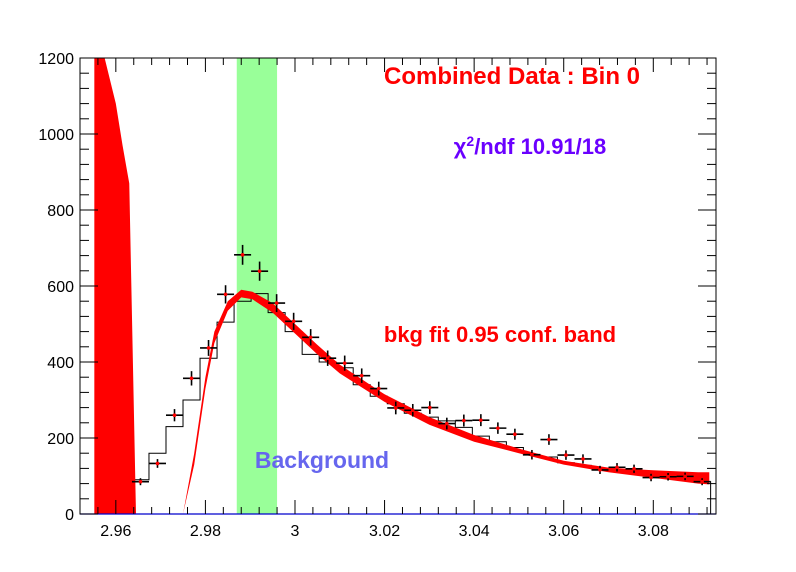 This screenshot has height=572, width=796. Describe the element at coordinates (205, 531) in the screenshot. I see `x-tick-label: 2.98` at that location.